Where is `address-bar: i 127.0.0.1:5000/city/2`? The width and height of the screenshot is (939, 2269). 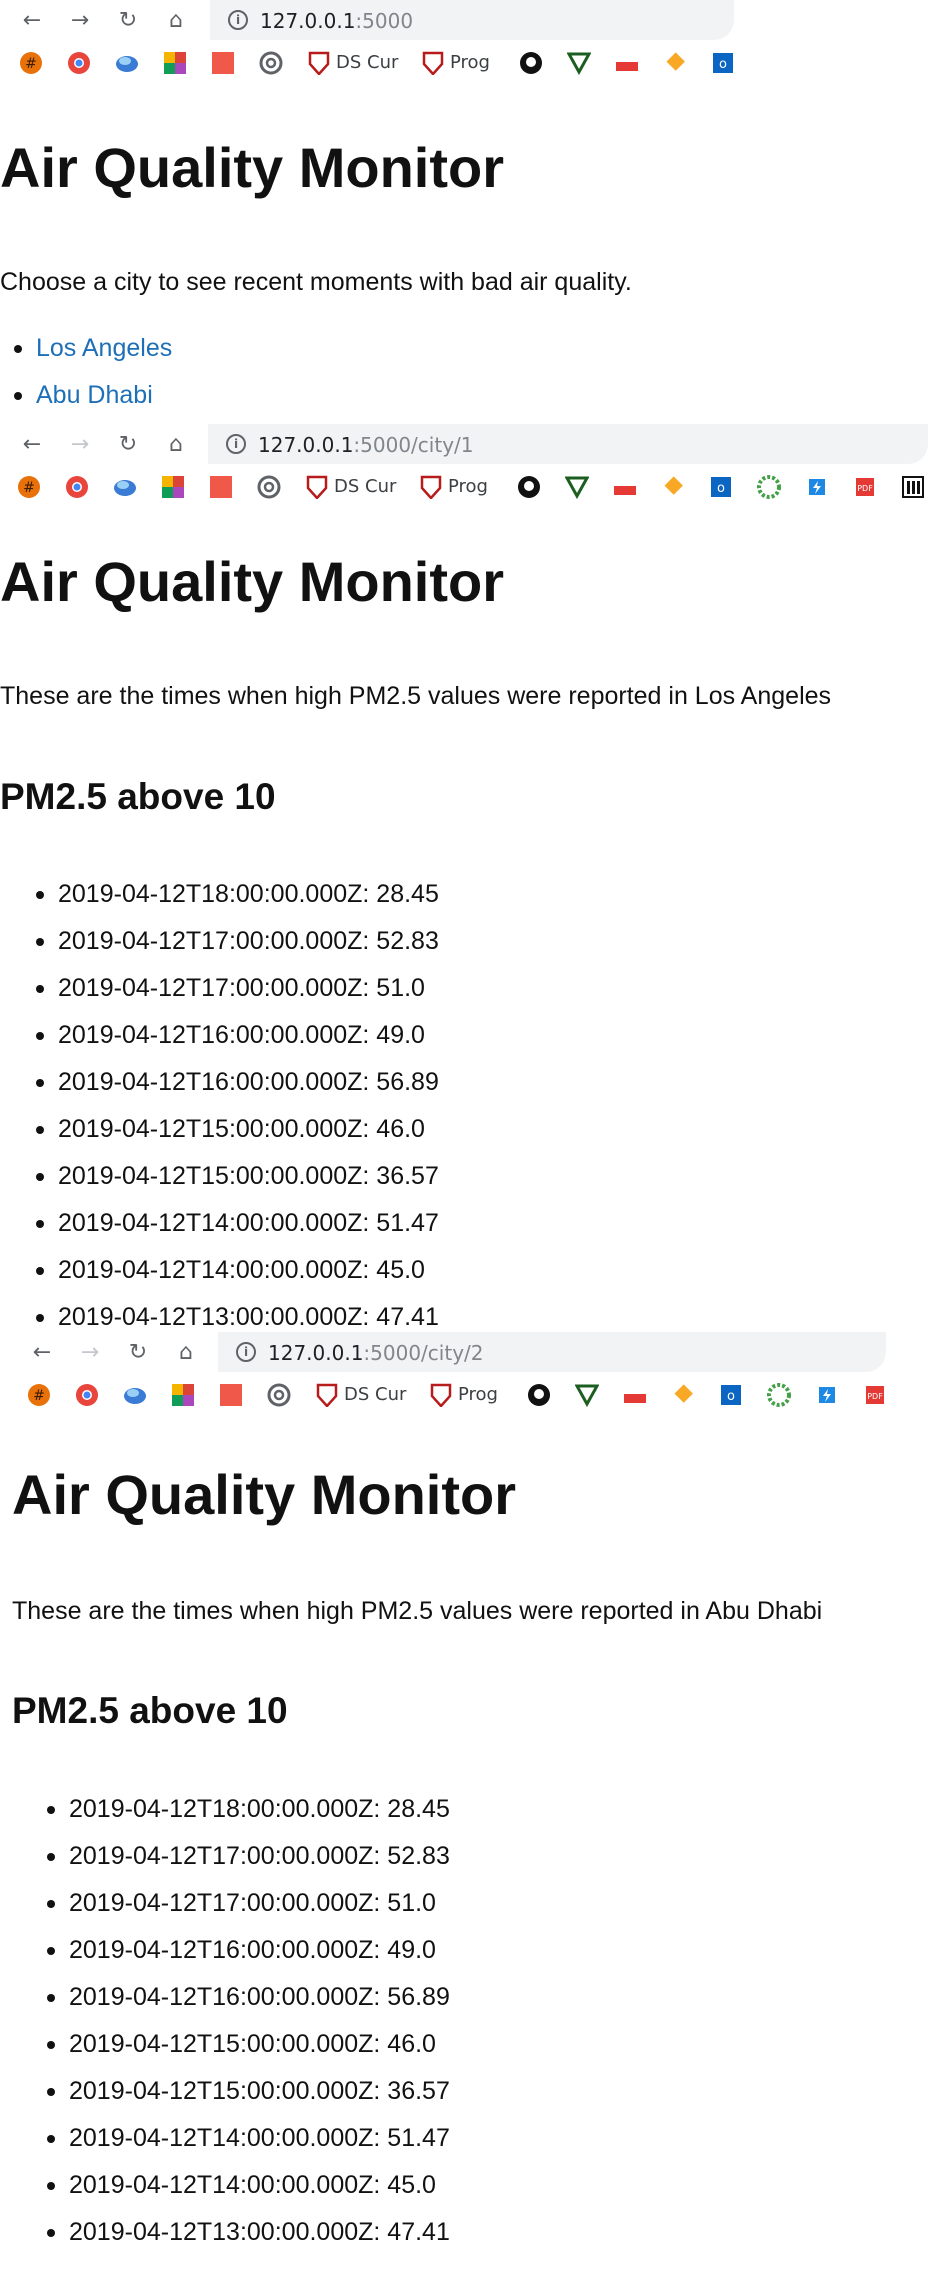
address-bar: i 127.0.0.1:5000/city/2 is located at coordinates (552, 1352).